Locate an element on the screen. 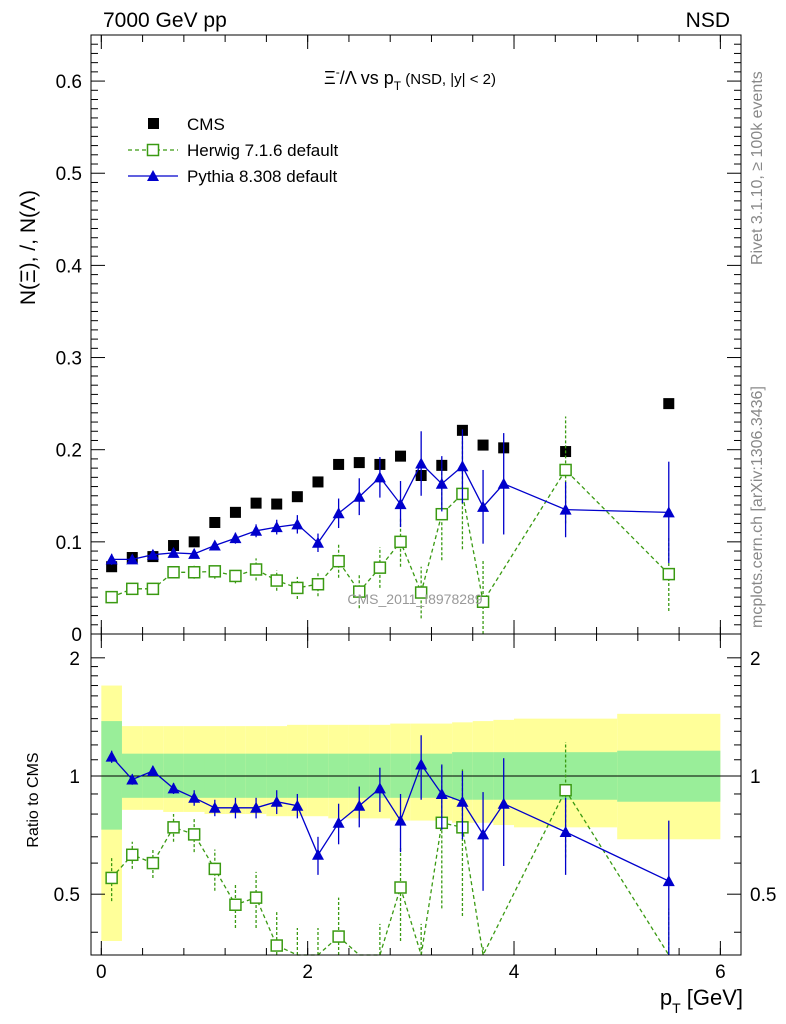  ratio-inner-band is located at coordinates (111, 775).